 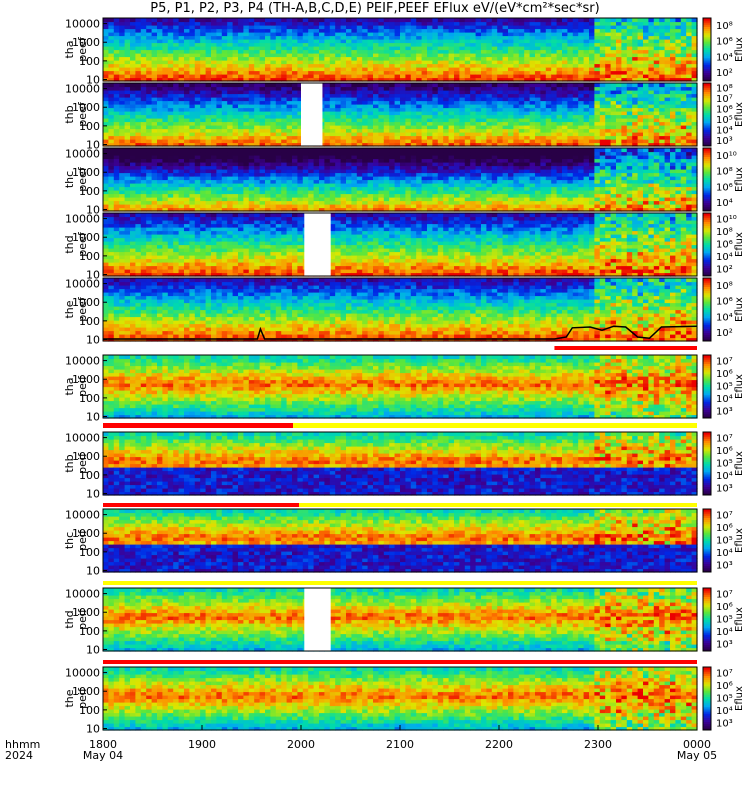 What do you see at coordinates (103, 755) in the screenshot?
I see `x-date-label: May 04` at bounding box center [103, 755].